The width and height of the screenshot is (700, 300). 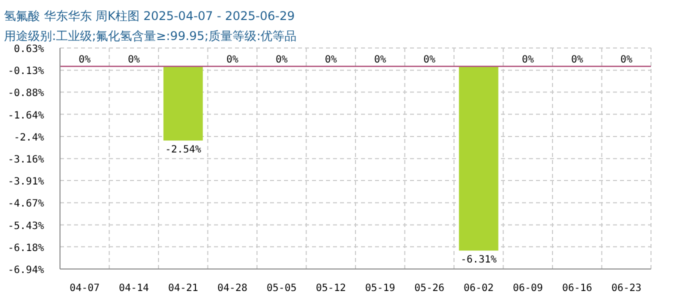 I want to click on x-tick-label: 05-26, so click(x=429, y=288).